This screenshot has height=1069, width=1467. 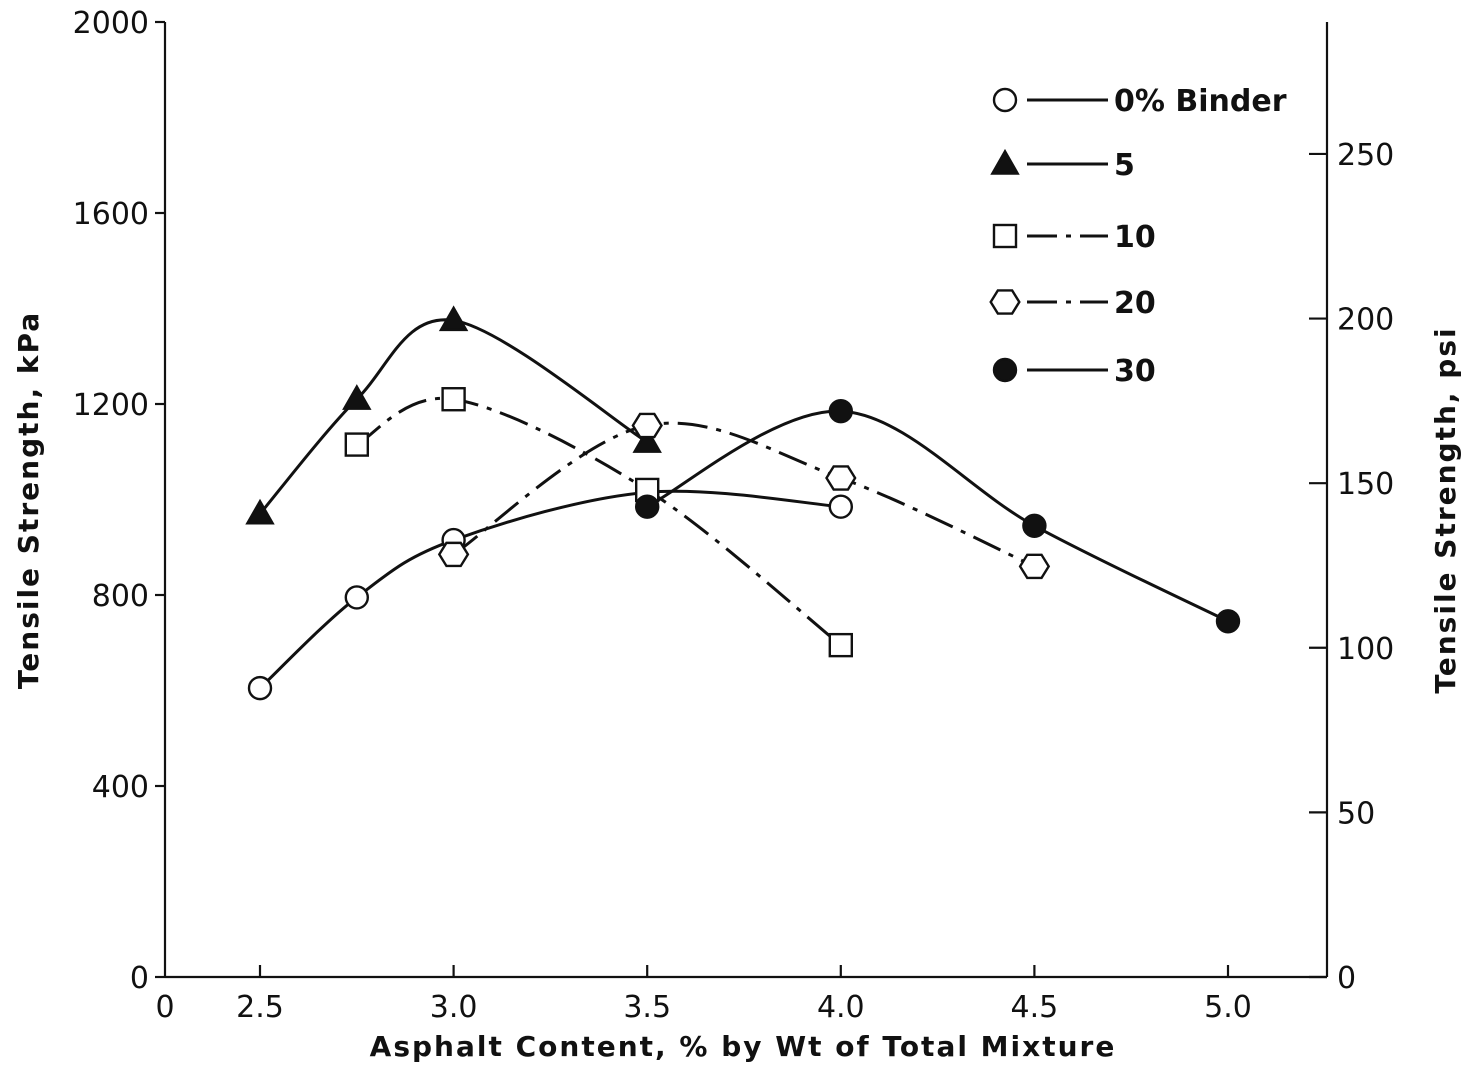 What do you see at coordinates (1200, 101) in the screenshot?
I see `legend-label: 0% Binder` at bounding box center [1200, 101].